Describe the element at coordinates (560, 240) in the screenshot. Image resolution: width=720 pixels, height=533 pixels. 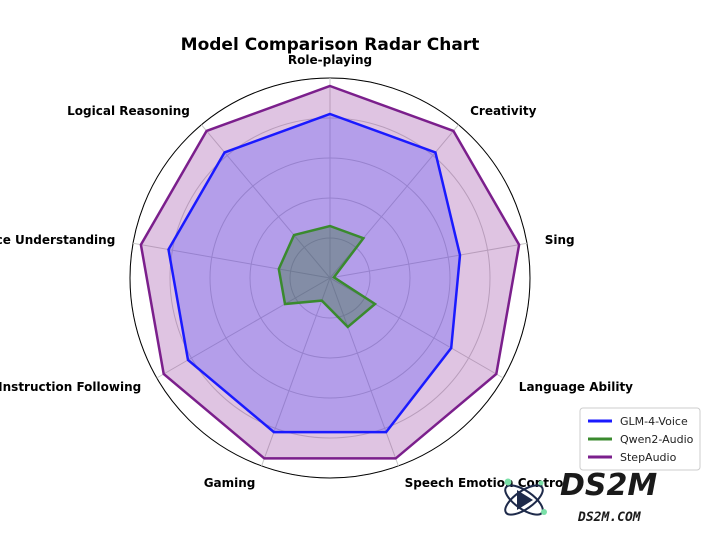
I see `axis-label-sing: Sing` at that location.